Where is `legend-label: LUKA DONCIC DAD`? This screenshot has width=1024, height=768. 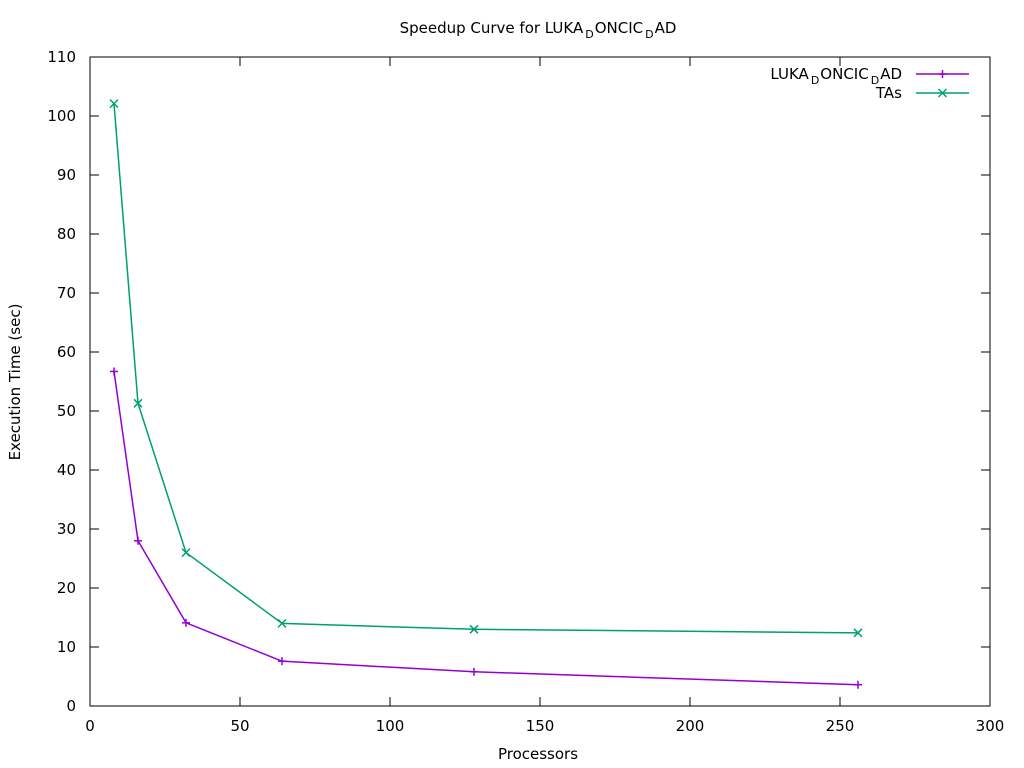 legend-label: LUKA DONCIC DAD is located at coordinates (836, 76).